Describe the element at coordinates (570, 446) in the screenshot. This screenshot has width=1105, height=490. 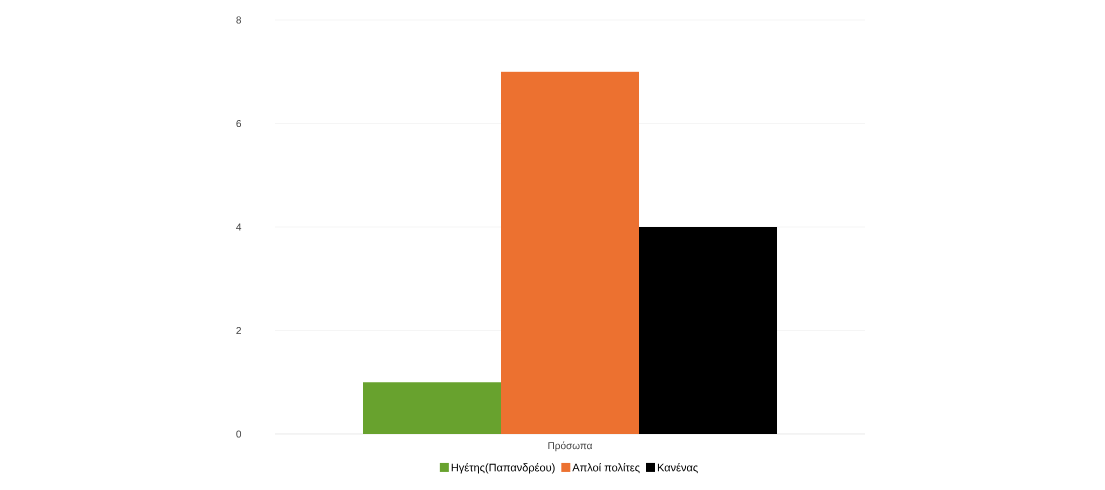
I see `x-tick-label: Πρόσωπα` at that location.